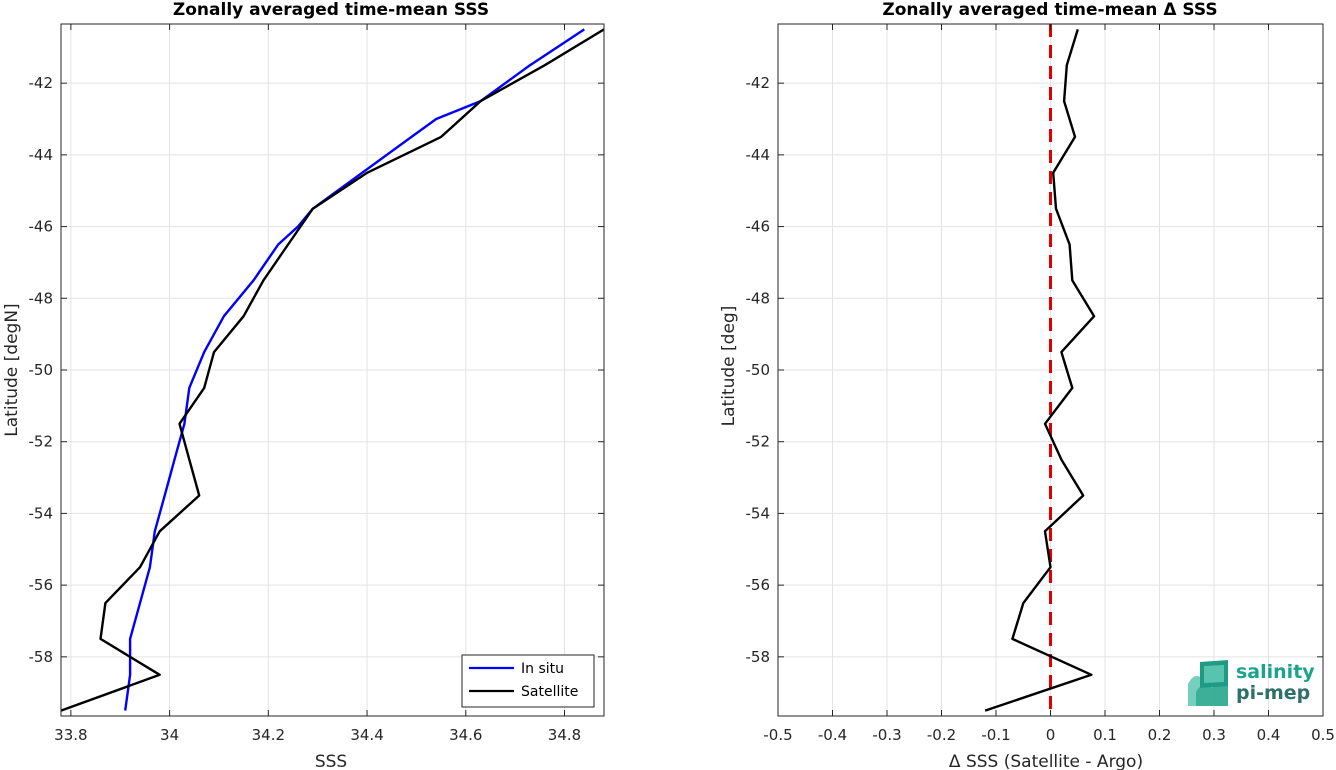  What do you see at coordinates (41, 83) in the screenshot?
I see `left-y-tick-label: -42` at bounding box center [41, 83].